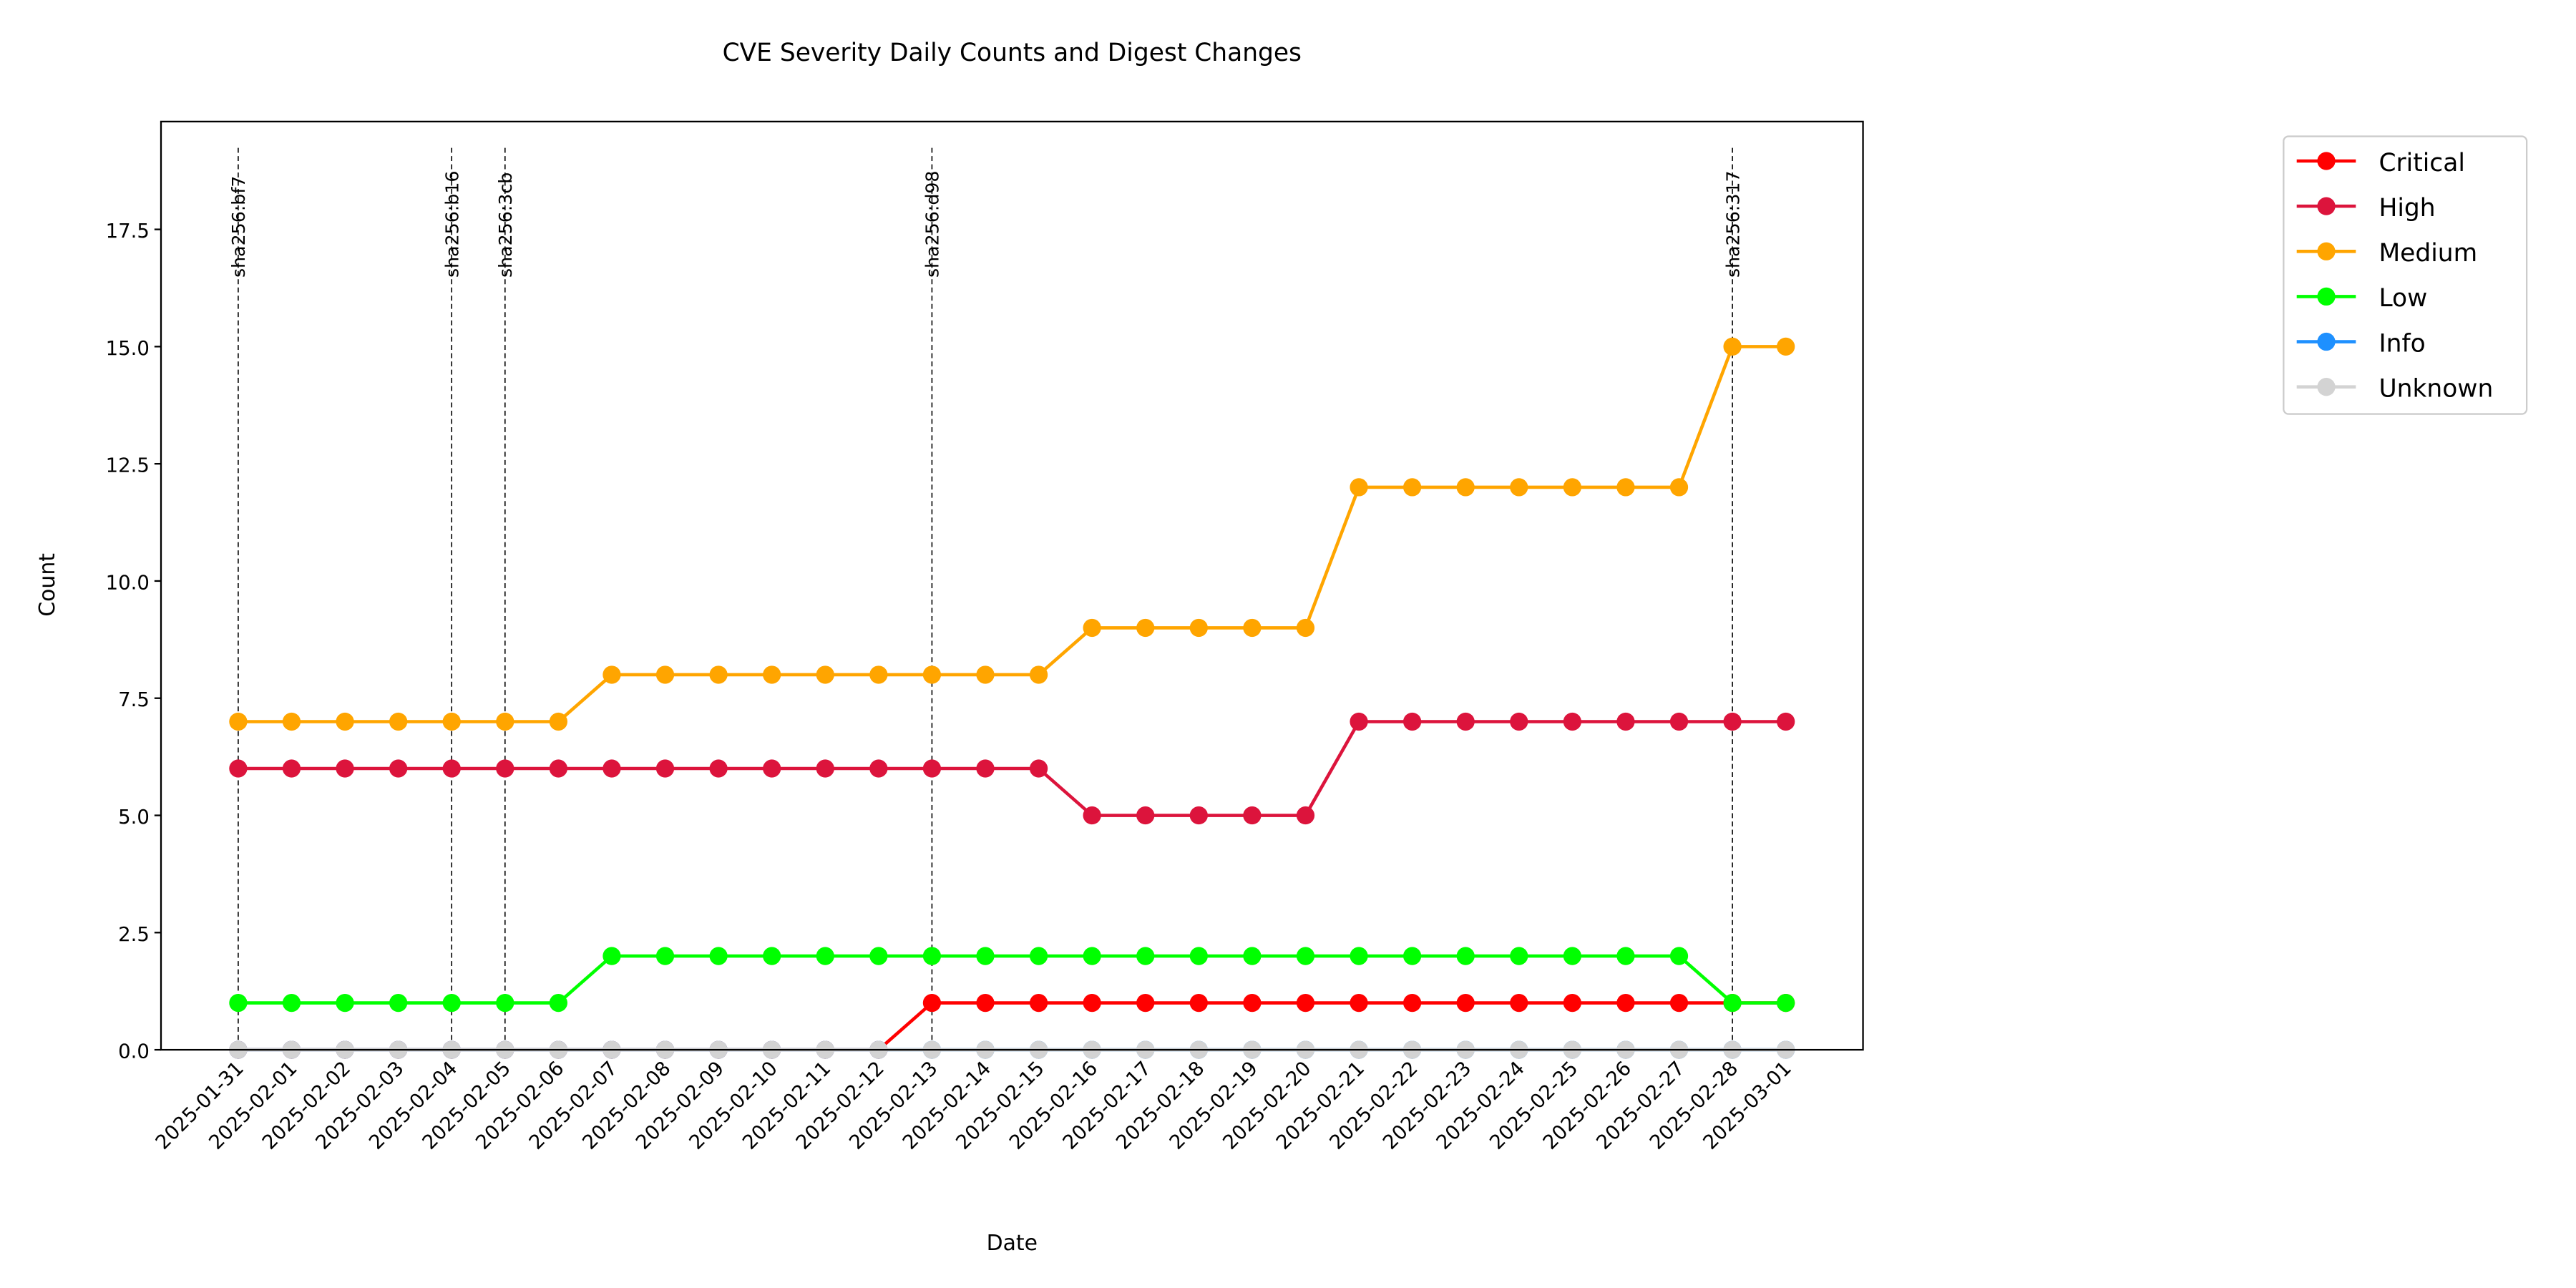 Image resolution: width=2576 pixels, height=1288 pixels. I want to click on y-tick-label: 15.0, so click(128, 348).